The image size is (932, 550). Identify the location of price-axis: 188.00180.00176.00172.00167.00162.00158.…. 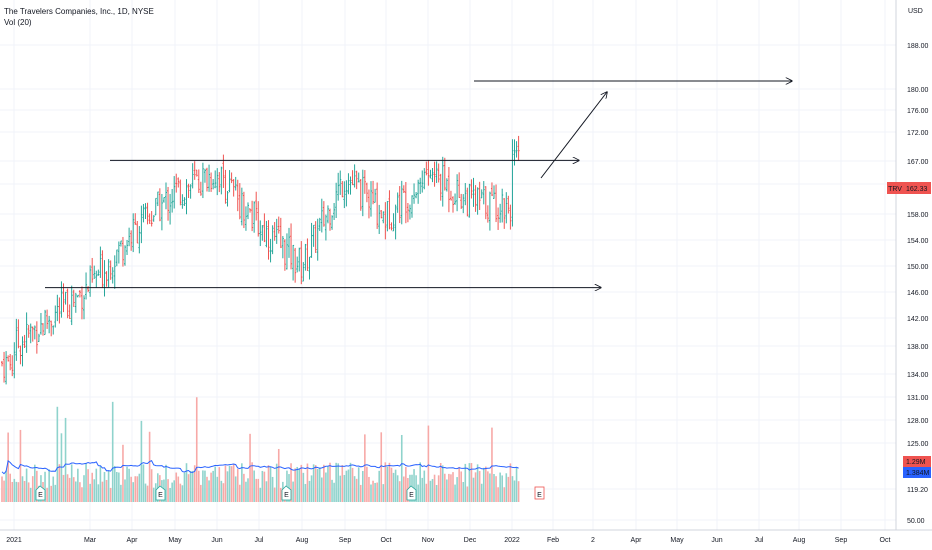
(909, 265).